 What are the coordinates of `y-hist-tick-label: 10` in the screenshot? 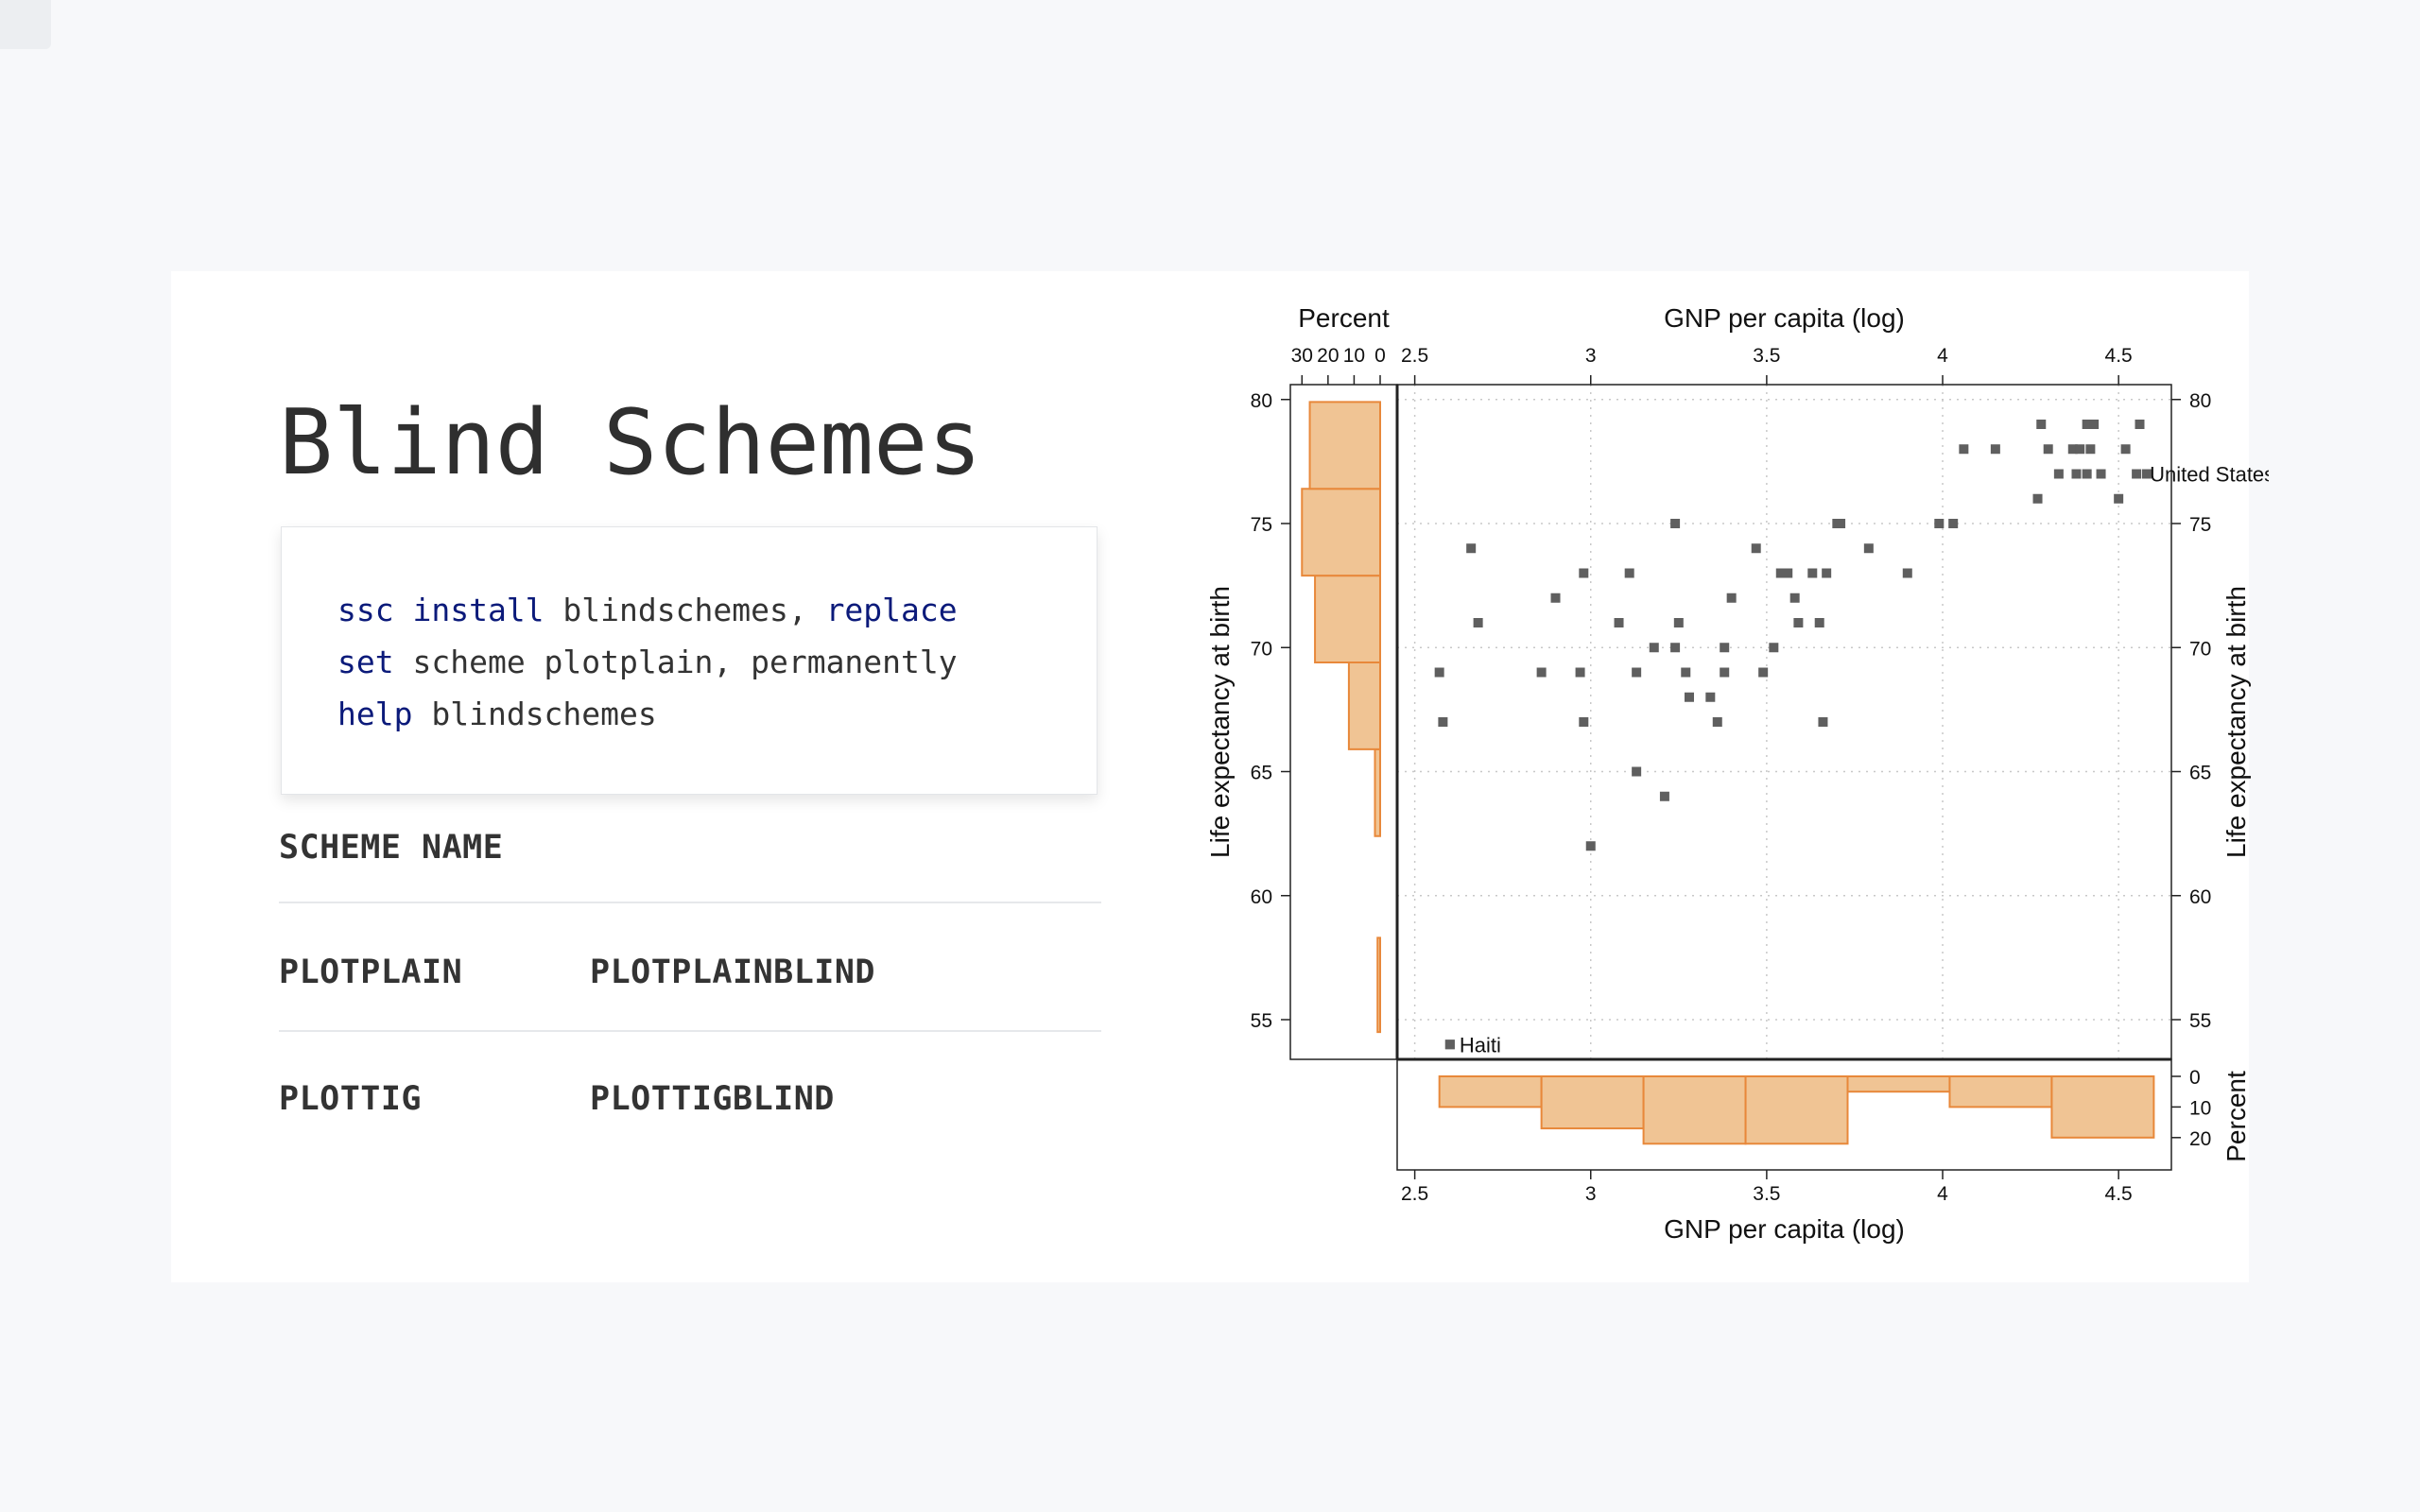 It's located at (1354, 356).